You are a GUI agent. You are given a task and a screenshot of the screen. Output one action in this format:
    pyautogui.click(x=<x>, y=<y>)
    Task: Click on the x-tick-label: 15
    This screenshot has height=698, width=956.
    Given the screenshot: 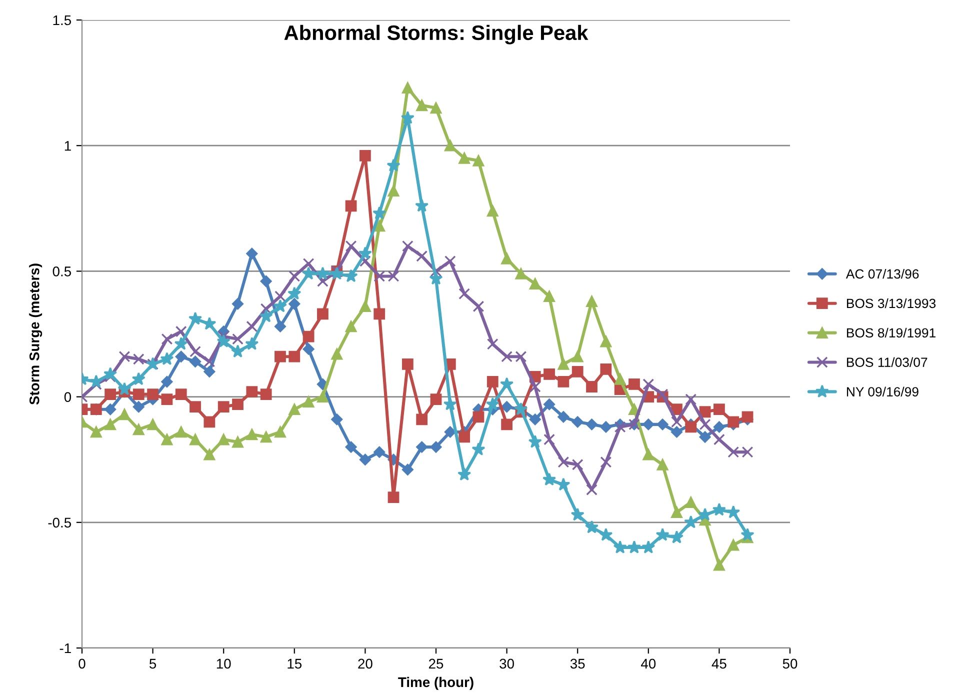 What is the action you would take?
    pyautogui.click(x=295, y=663)
    